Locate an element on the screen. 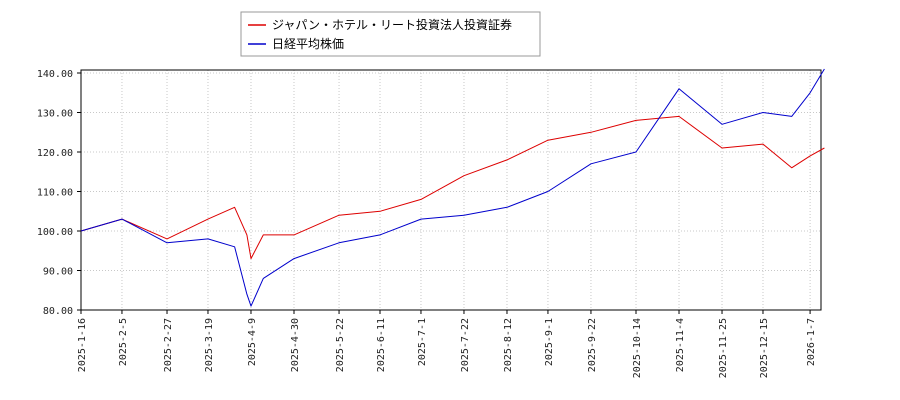 The width and height of the screenshot is (900, 400). x-tick-label: 2025-11-25 is located at coordinates (723, 348).